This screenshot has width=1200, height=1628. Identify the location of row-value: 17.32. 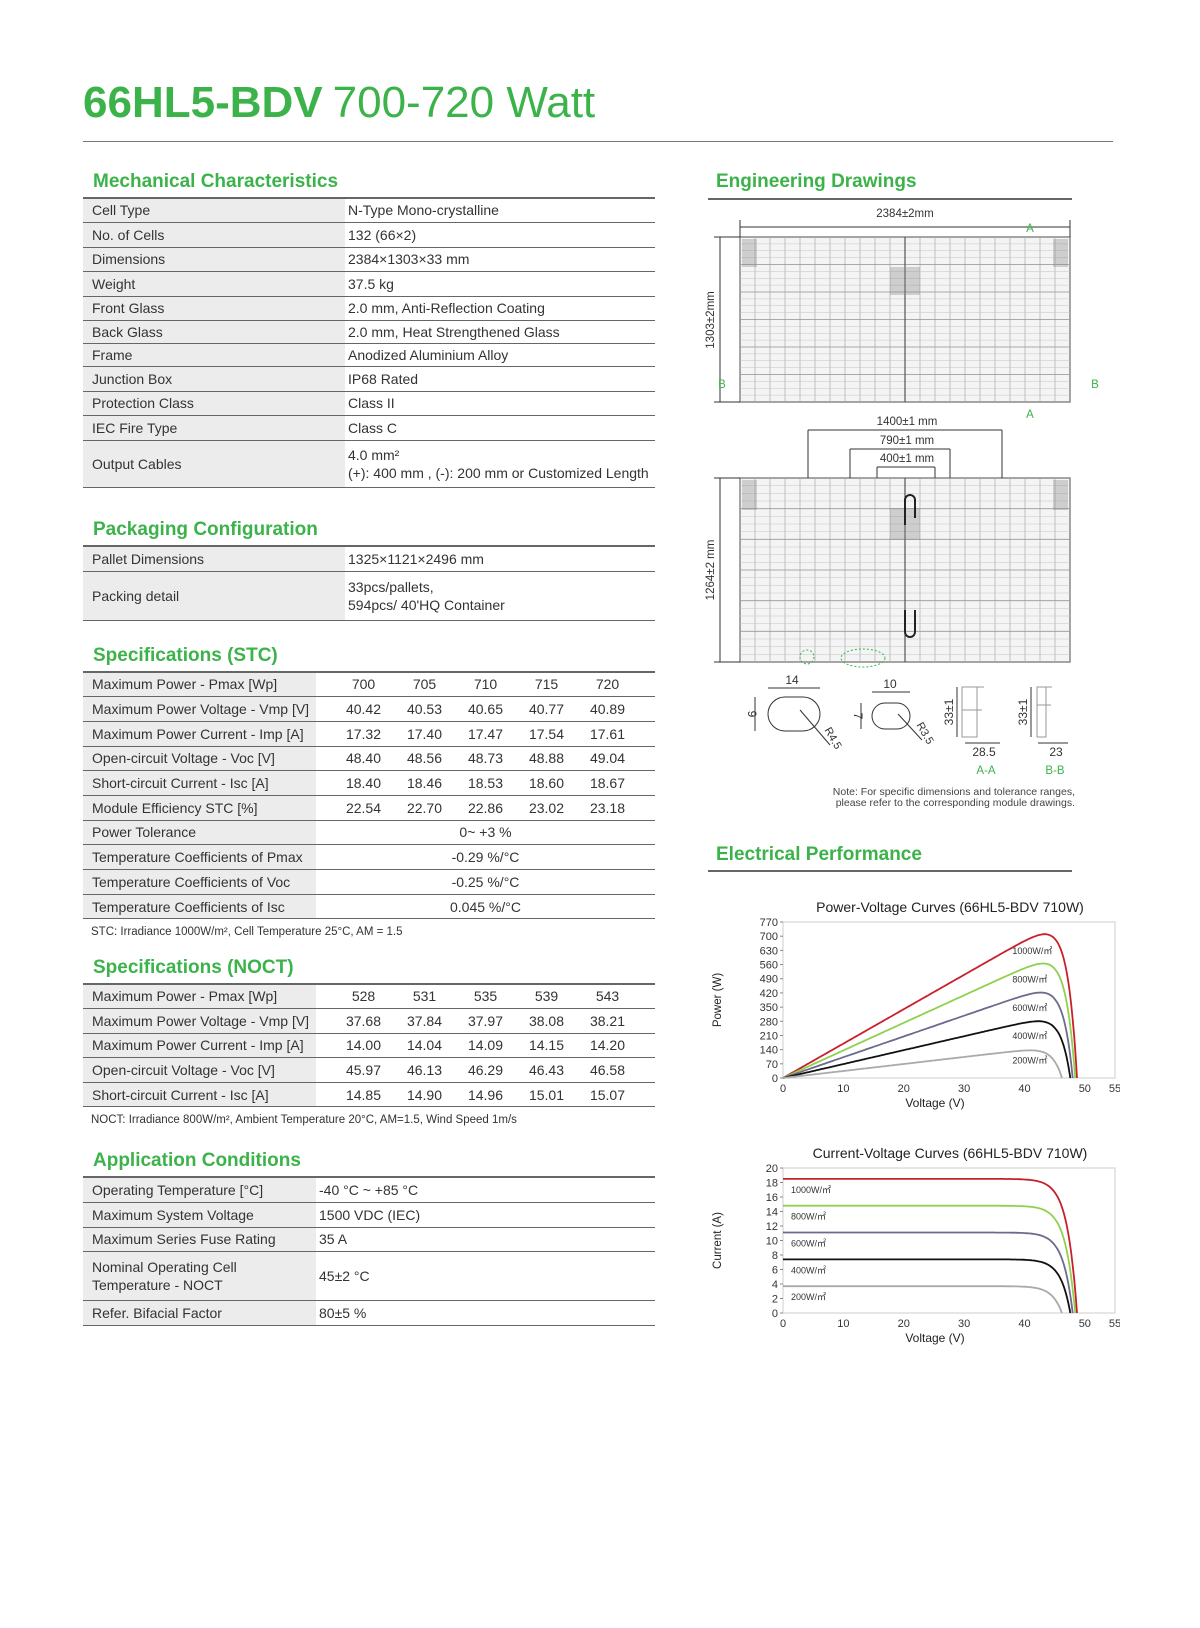
(363, 733).